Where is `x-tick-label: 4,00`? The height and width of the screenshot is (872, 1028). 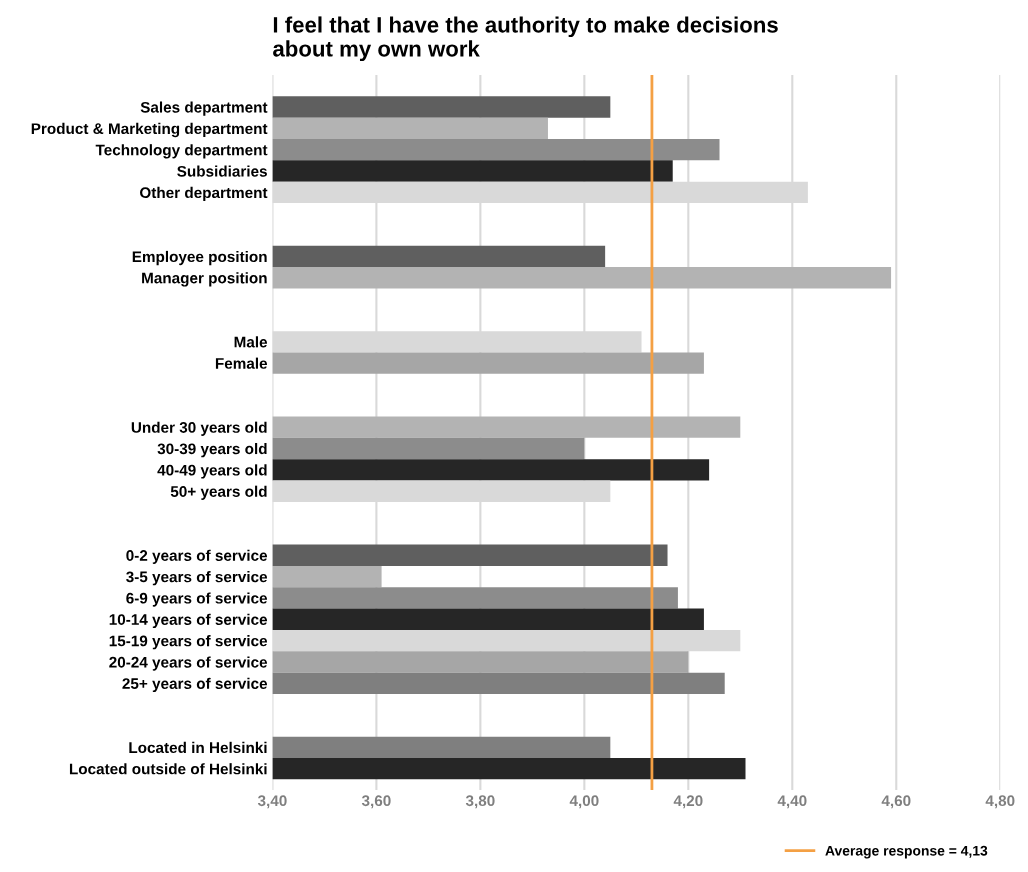
x-tick-label: 4,00 is located at coordinates (584, 802).